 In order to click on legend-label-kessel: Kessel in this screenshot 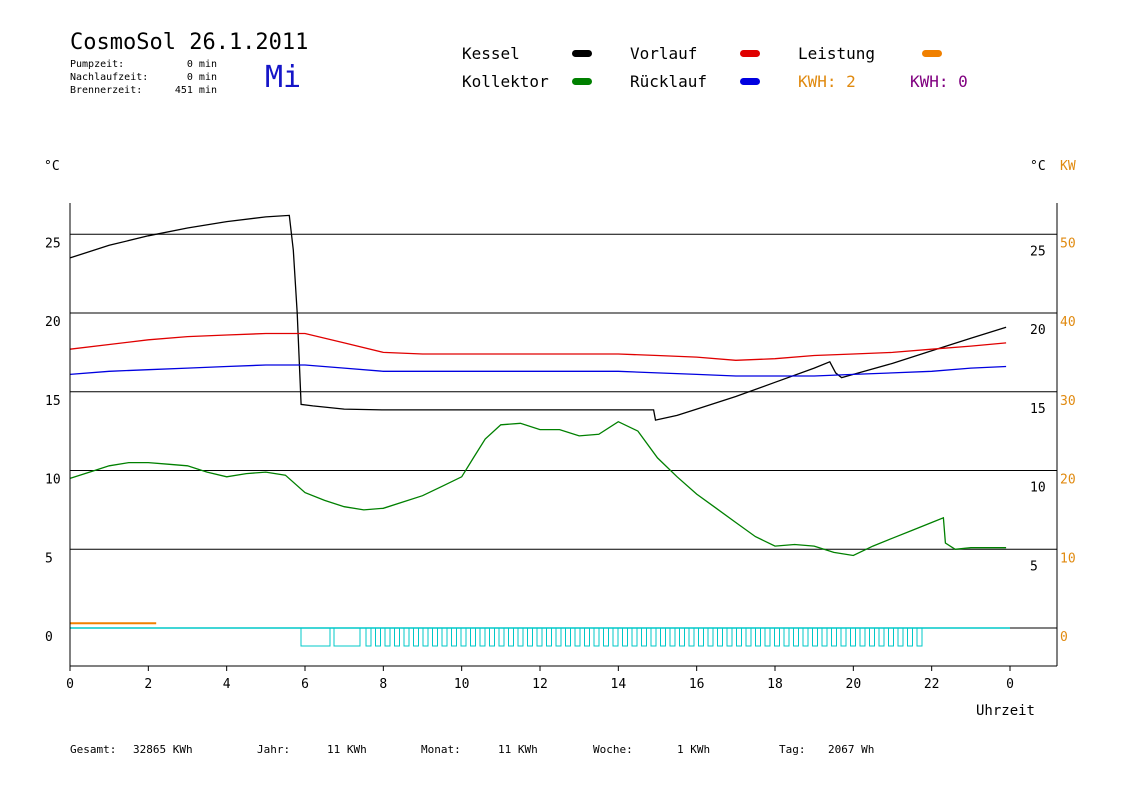, I will do `click(491, 53)`.